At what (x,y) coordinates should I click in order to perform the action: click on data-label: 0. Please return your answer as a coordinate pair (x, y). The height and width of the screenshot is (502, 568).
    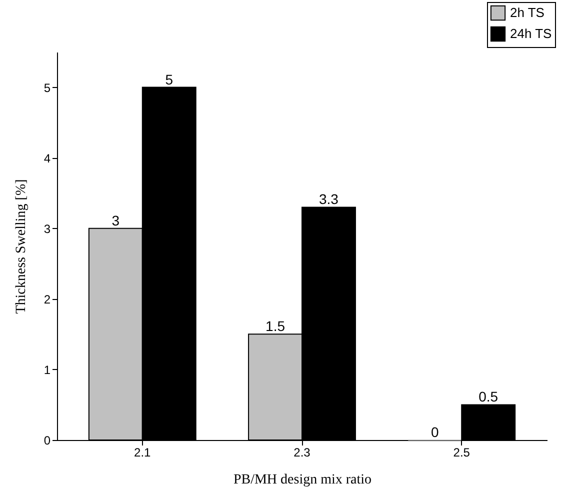
    Looking at the image, I should click on (434, 432).